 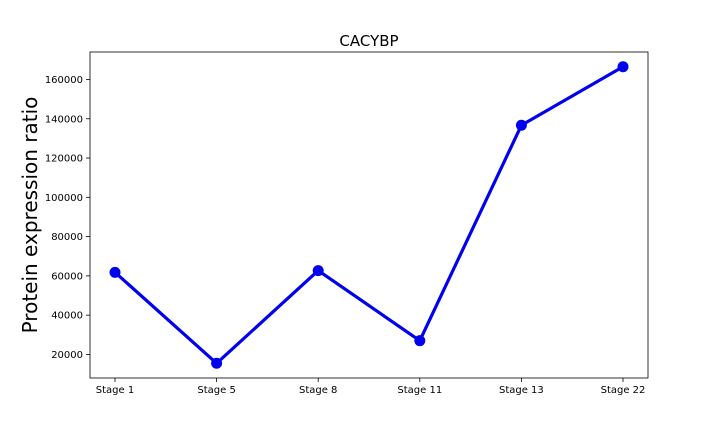 I want to click on x-tick-label: Stage 1, so click(x=115, y=390).